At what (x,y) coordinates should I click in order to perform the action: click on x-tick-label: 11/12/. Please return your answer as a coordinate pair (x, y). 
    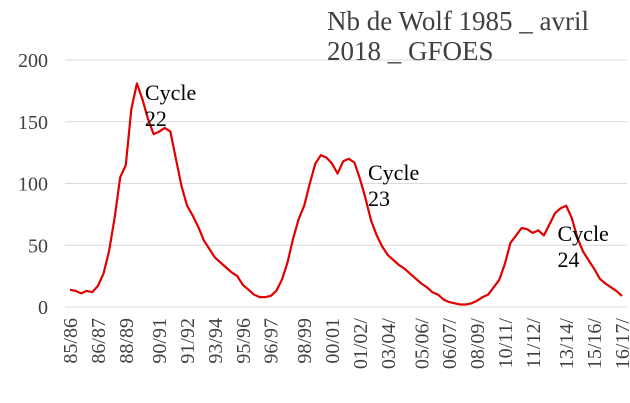
    Looking at the image, I should click on (534, 343).